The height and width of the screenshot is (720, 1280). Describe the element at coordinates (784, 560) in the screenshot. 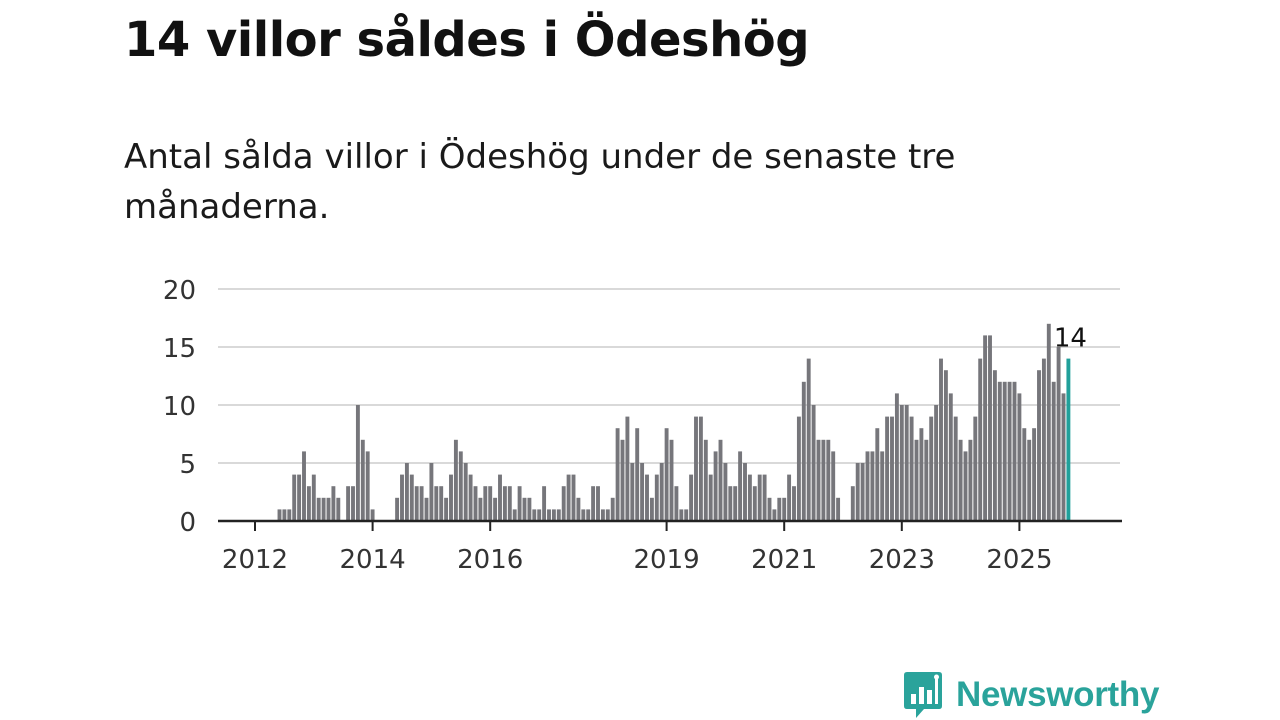

I see `x-tick-label-2021: 2021` at that location.